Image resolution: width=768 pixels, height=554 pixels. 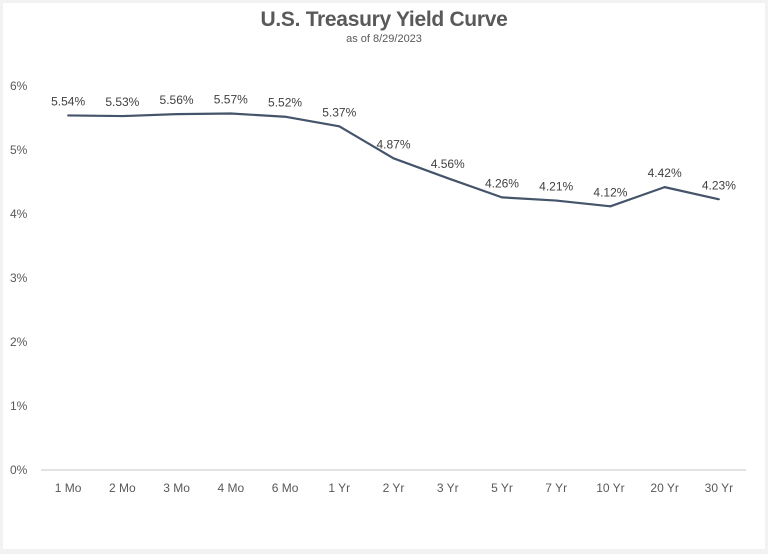 What do you see at coordinates (177, 100) in the screenshot?
I see `data-label: 5.56%` at bounding box center [177, 100].